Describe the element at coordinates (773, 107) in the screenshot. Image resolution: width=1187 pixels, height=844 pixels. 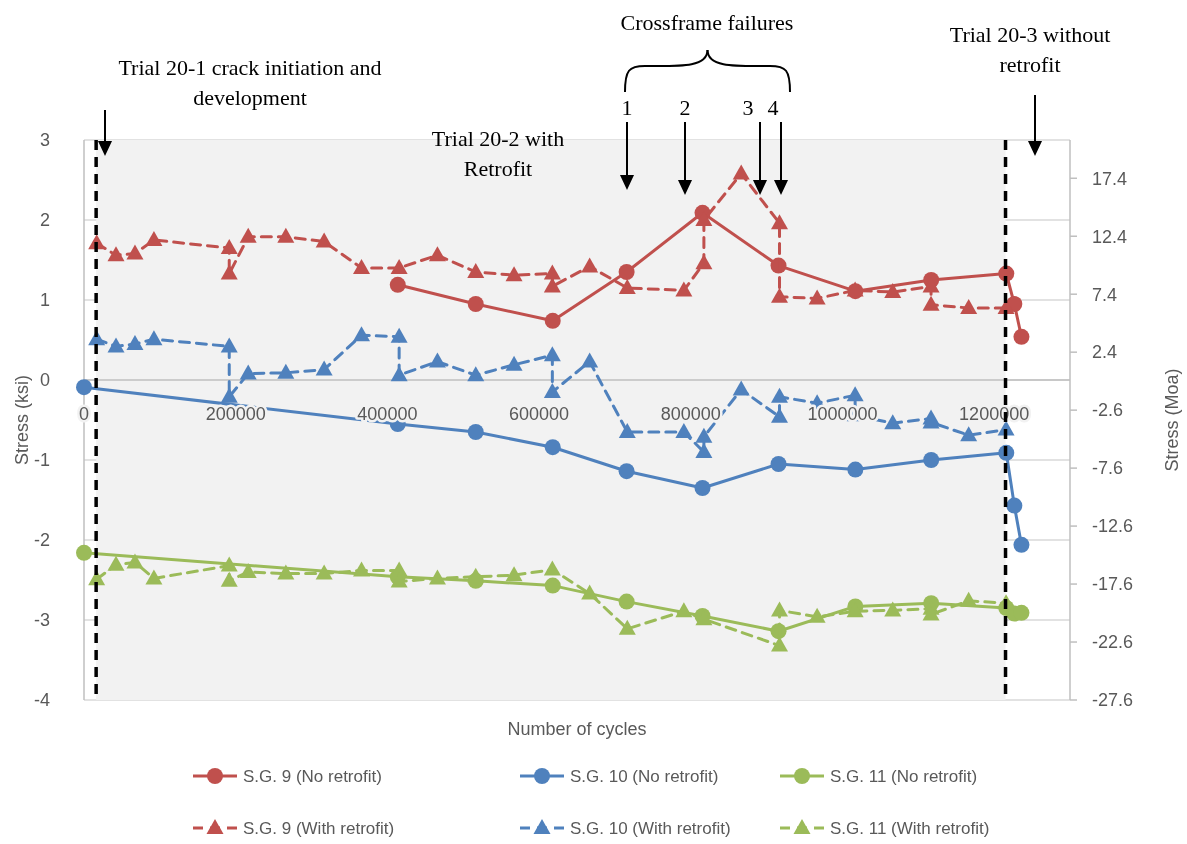
I see `text: 4` at that location.